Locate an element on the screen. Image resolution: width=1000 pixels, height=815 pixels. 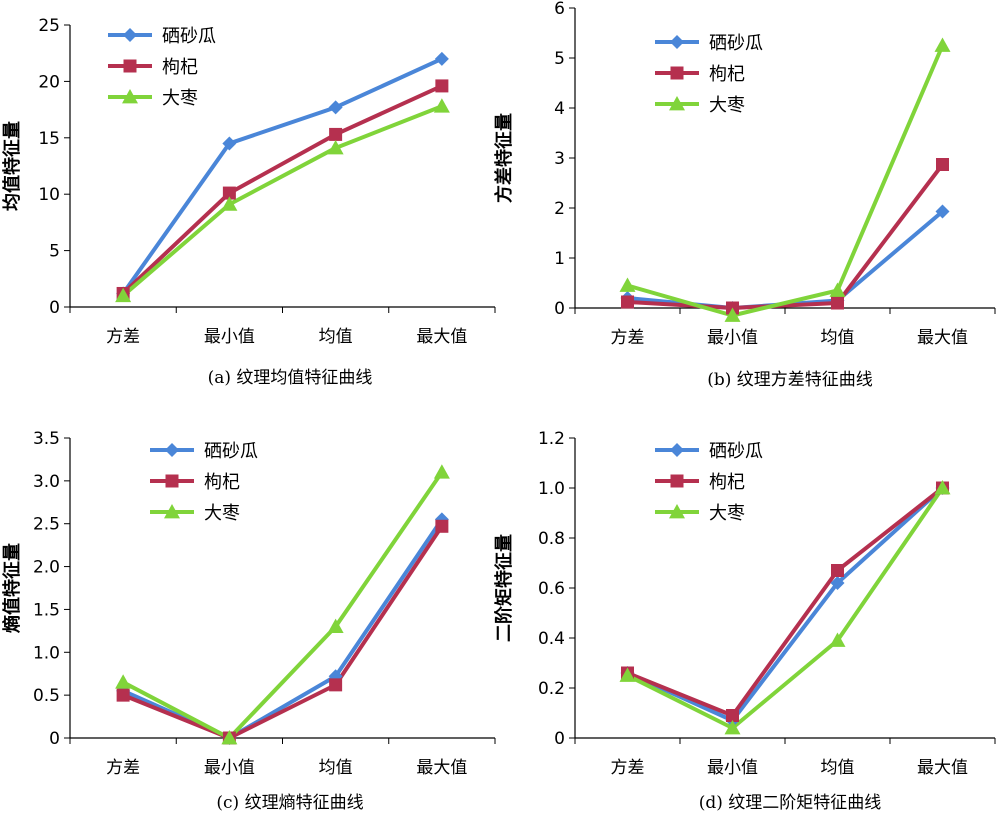
y-tick-label: 10 is located at coordinates (49, 195).